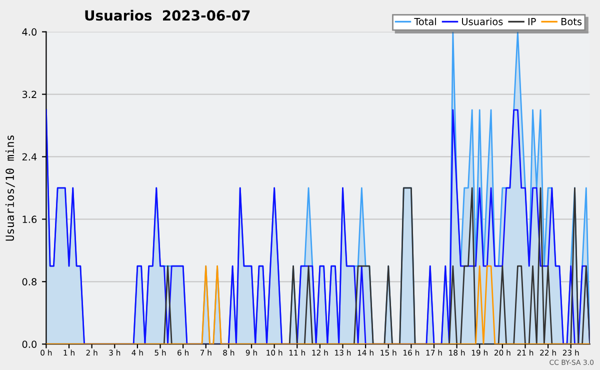  Describe the element at coordinates (571, 22) in the screenshot. I see `legend-label: Bots` at that location.